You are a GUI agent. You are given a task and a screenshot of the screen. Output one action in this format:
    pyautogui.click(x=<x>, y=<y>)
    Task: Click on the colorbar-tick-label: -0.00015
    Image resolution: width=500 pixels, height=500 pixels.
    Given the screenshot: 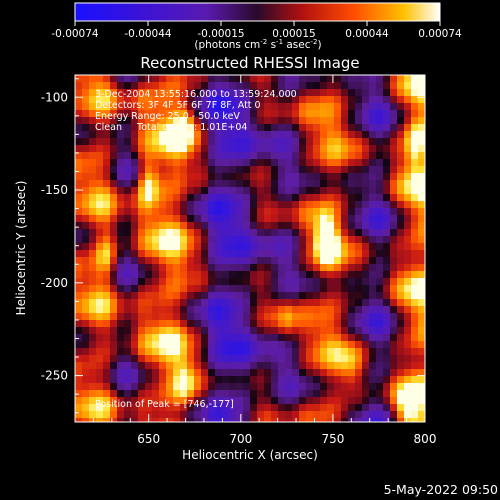 What is the action you would take?
    pyautogui.click(x=220, y=34)
    